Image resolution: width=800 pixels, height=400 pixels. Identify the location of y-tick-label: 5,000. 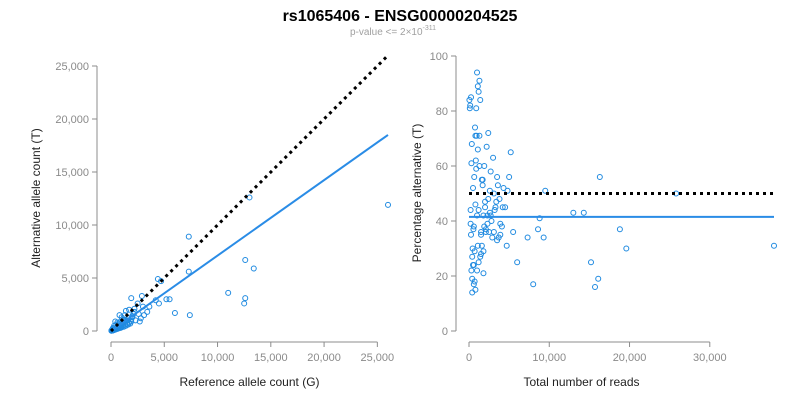
(75, 279).